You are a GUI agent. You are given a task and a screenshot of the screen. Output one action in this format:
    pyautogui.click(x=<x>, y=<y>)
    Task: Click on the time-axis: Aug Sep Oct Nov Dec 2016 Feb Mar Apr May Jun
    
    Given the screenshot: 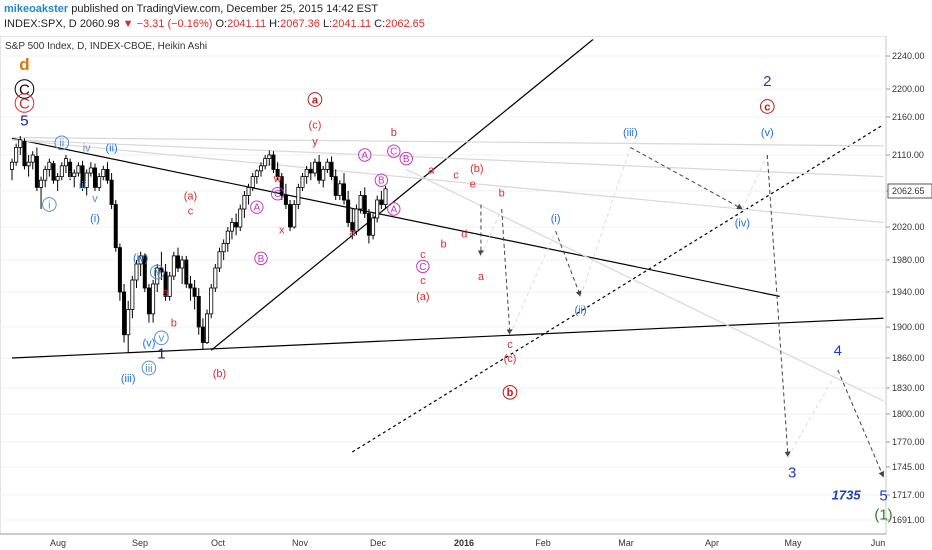 What is the action you would take?
    pyautogui.click(x=443, y=540)
    